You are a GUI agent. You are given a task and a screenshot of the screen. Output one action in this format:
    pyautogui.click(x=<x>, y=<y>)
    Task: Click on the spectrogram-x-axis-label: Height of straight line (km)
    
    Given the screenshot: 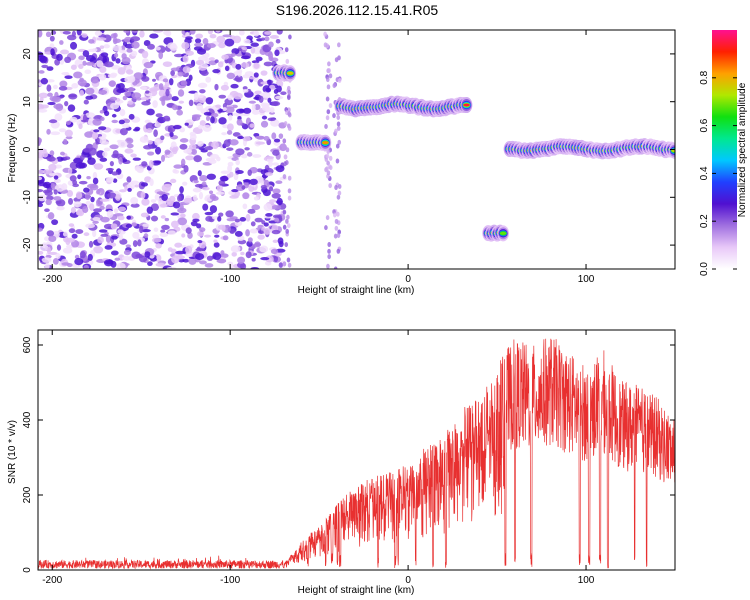 What is the action you would take?
    pyautogui.click(x=356, y=290)
    